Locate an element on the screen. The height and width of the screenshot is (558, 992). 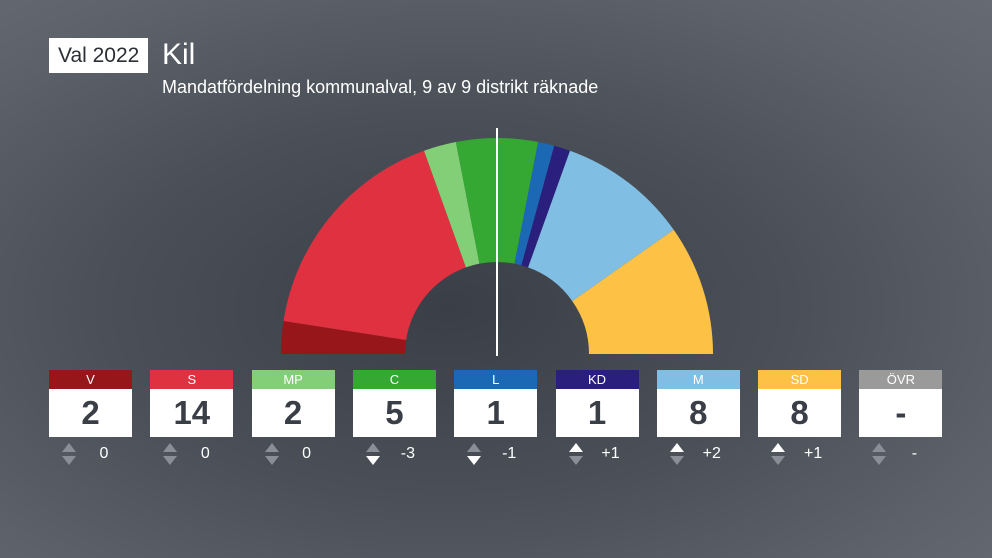
seat-change-value: - is located at coordinates (914, 453).